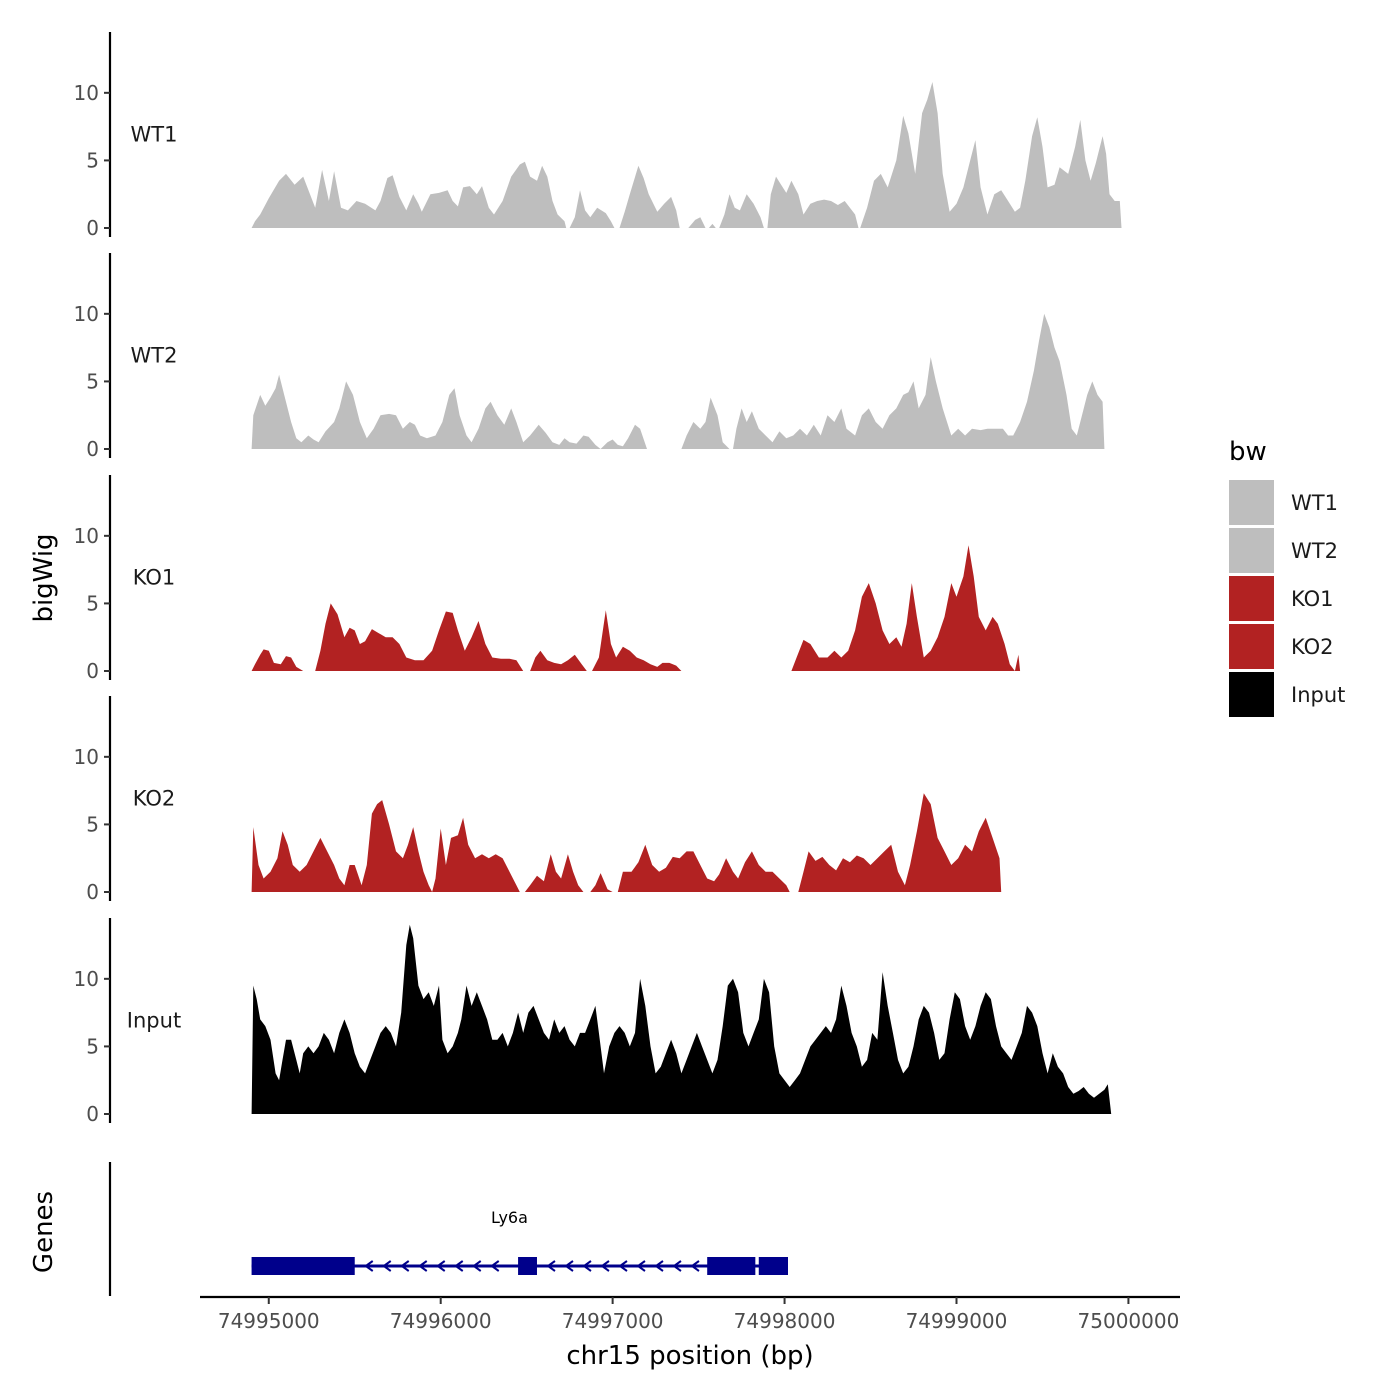  I want to click on x-tick-label: 74996000, so click(441, 1321).